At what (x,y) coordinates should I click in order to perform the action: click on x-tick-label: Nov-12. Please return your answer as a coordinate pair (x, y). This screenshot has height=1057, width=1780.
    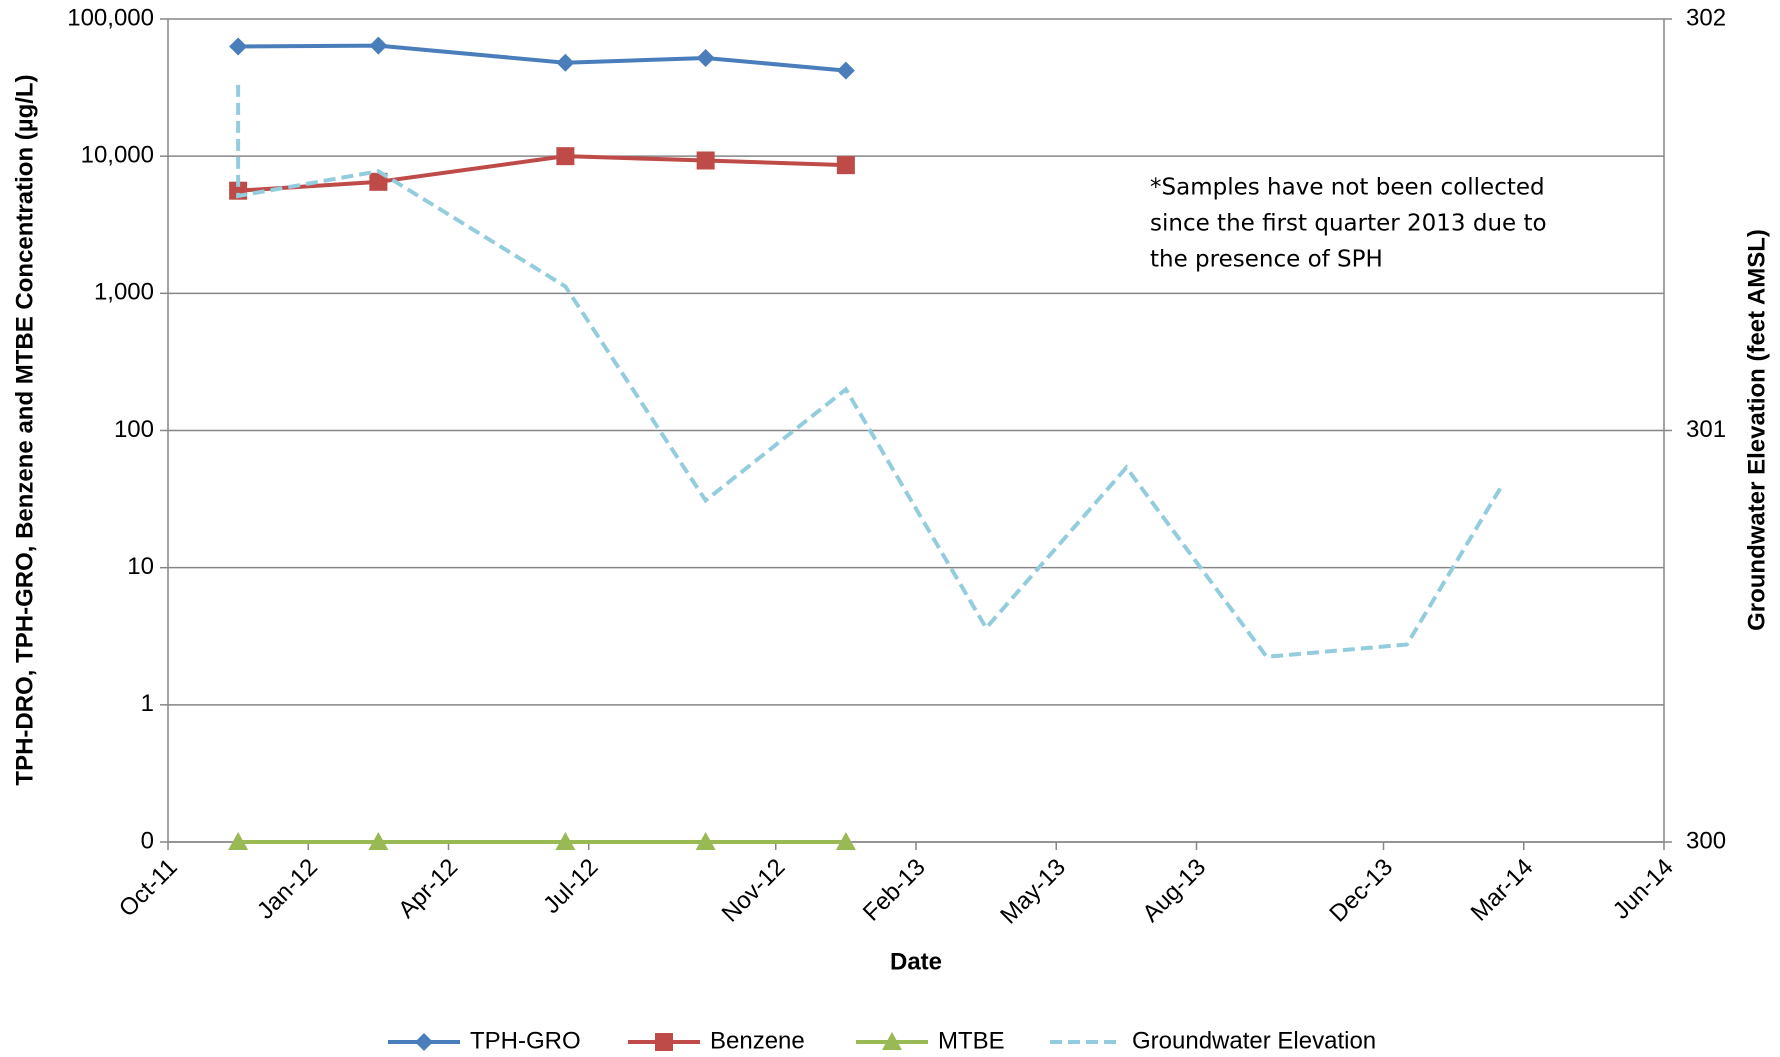
    Looking at the image, I should click on (754, 891).